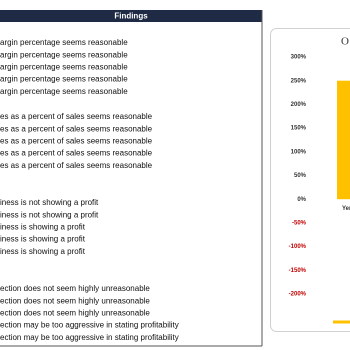 This screenshot has width=350, height=350. I want to click on y-tick-label: -100%, so click(298, 247).